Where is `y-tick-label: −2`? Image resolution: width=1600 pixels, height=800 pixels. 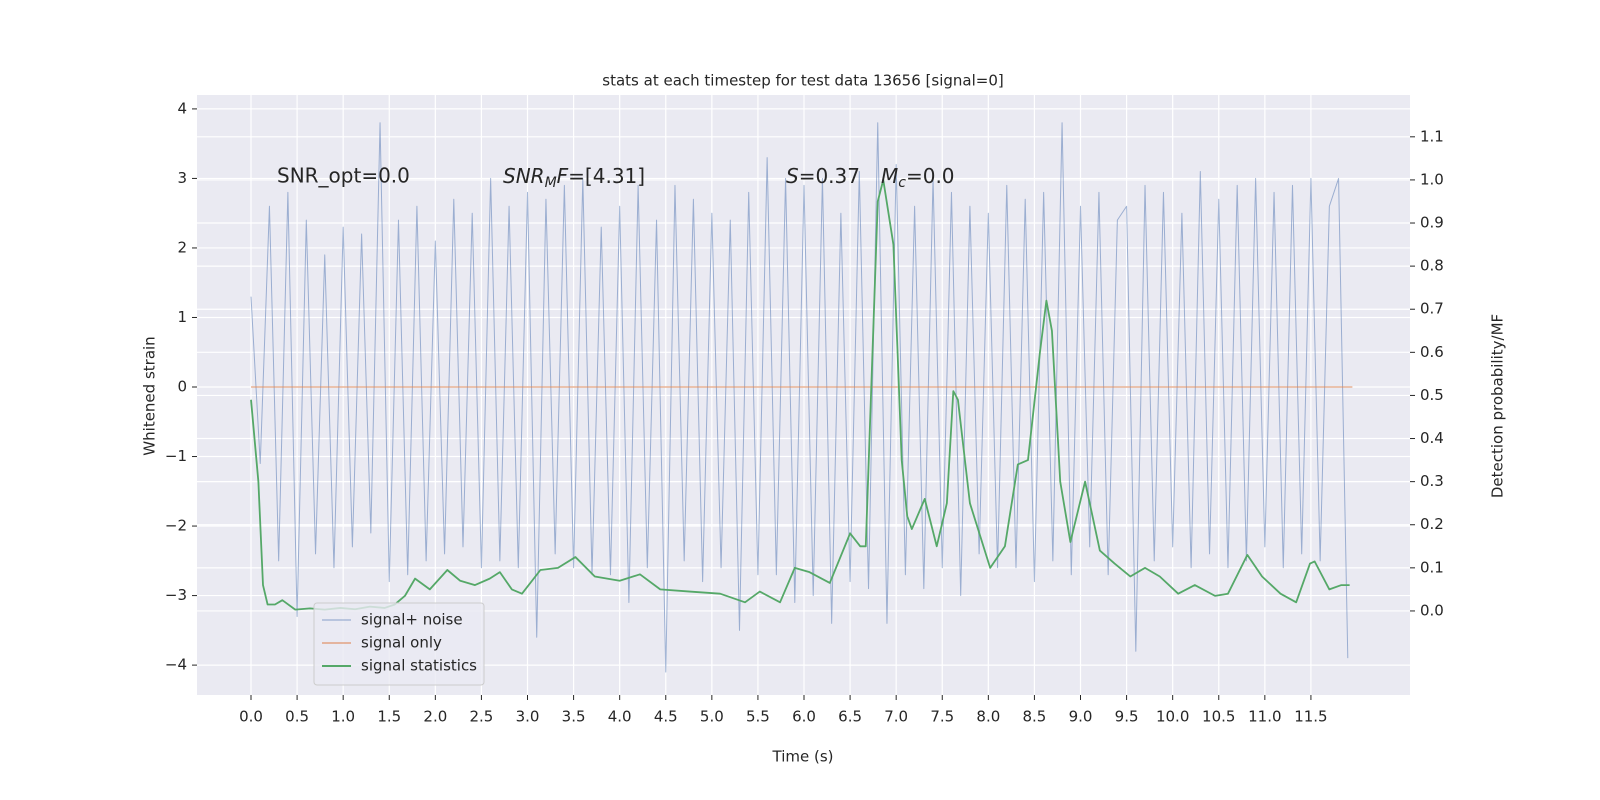
y-tick-label: −2 is located at coordinates (176, 526).